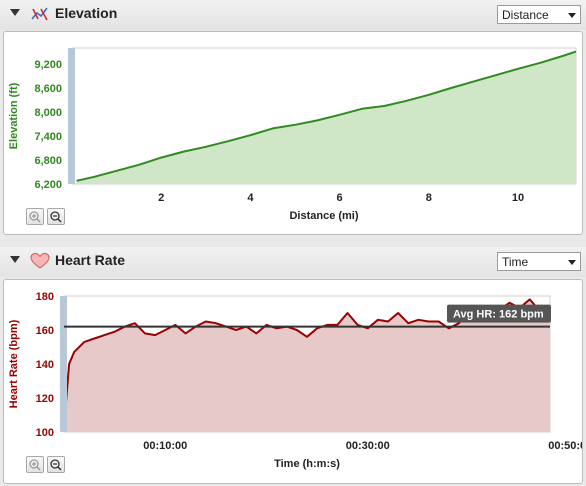 Image resolution: width=586 pixels, height=486 pixels. I want to click on average-hr-label-text: Avg HR: 162 bpm, so click(498, 315).